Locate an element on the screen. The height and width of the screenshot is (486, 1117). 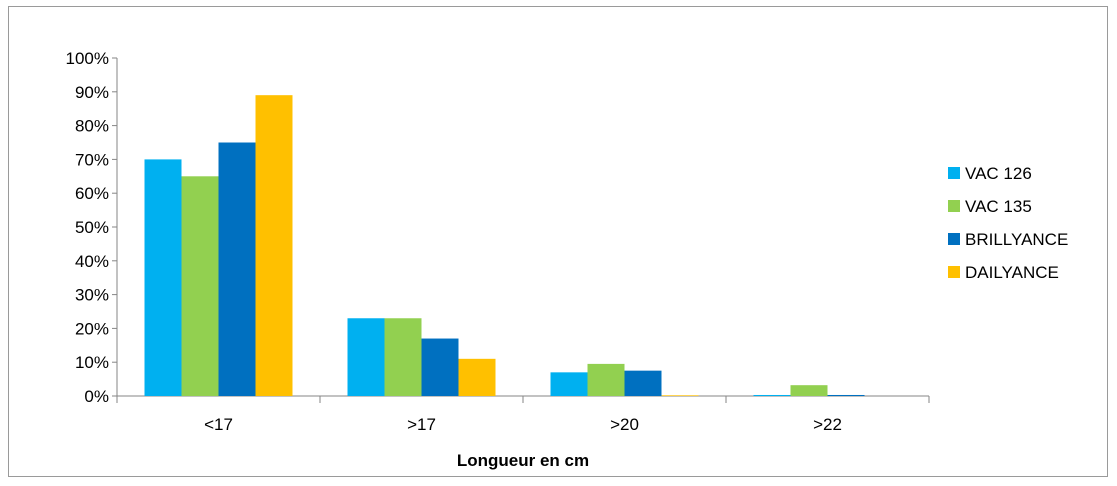
y-tick-label: 60% is located at coordinates (92, 193).